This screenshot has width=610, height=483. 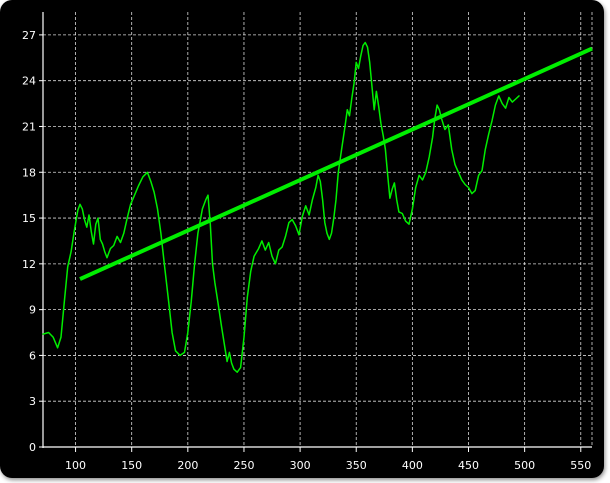 What do you see at coordinates (243, 465) in the screenshot?
I see `x-tick-label: 250` at bounding box center [243, 465].